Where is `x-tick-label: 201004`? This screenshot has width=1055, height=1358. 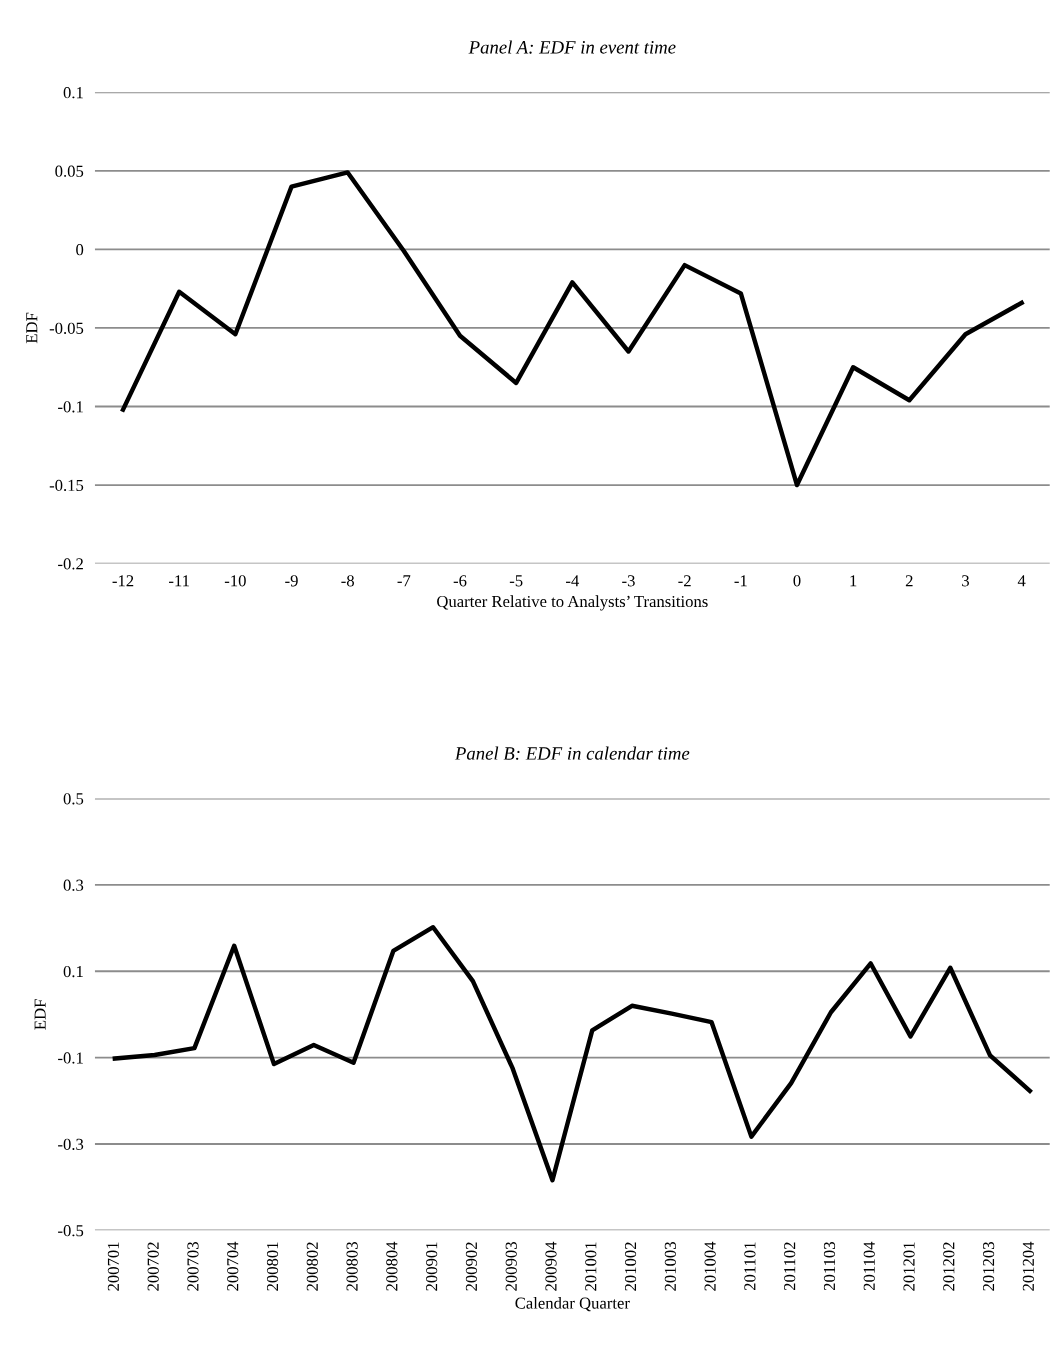 x-tick-label: 201004 is located at coordinates (710, 1266).